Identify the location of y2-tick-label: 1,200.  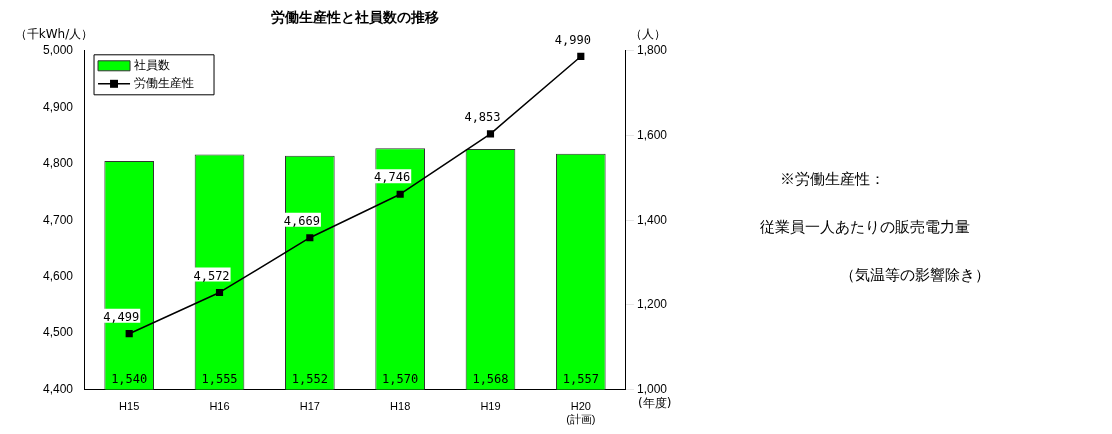
(652, 304).